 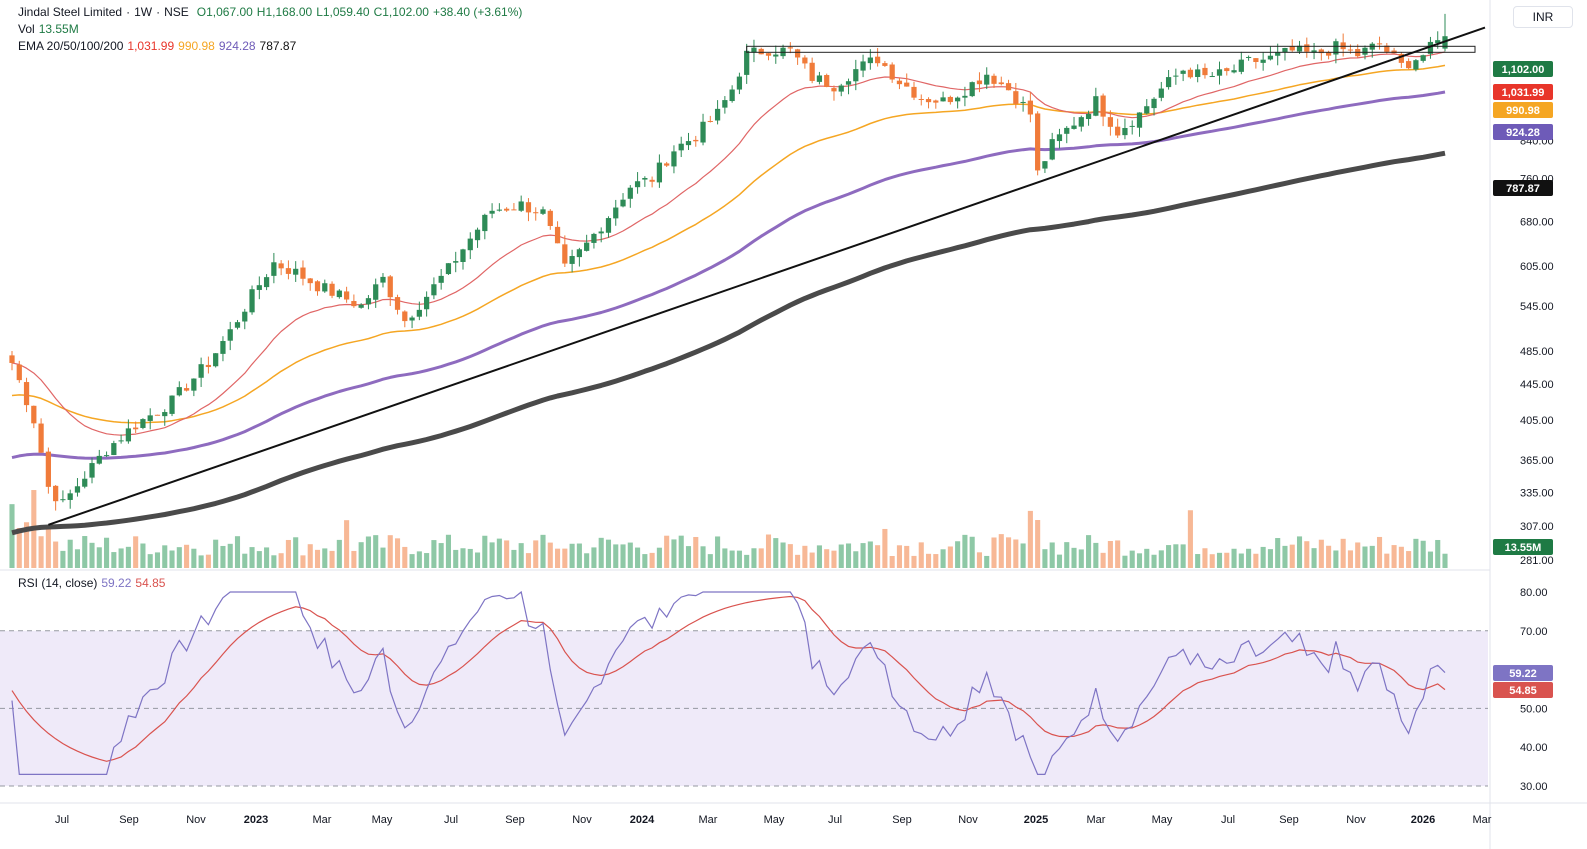 I want to click on price-tick-label: 365.00, so click(x=1537, y=461).